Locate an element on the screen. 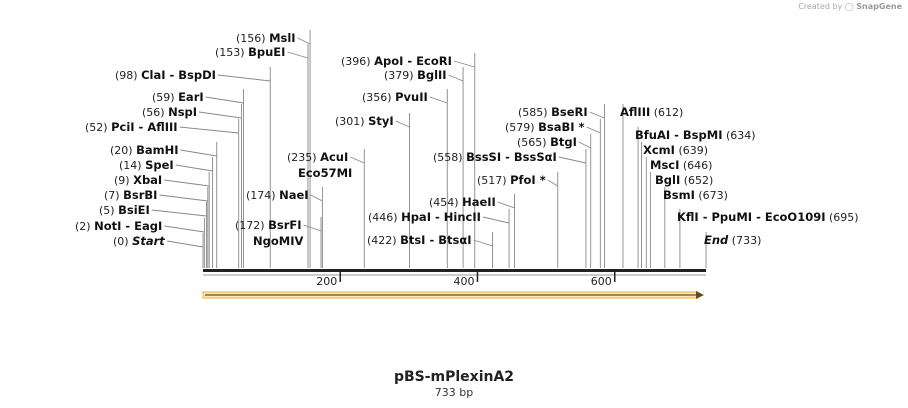  site-label: End (733) is located at coordinates (732, 240).